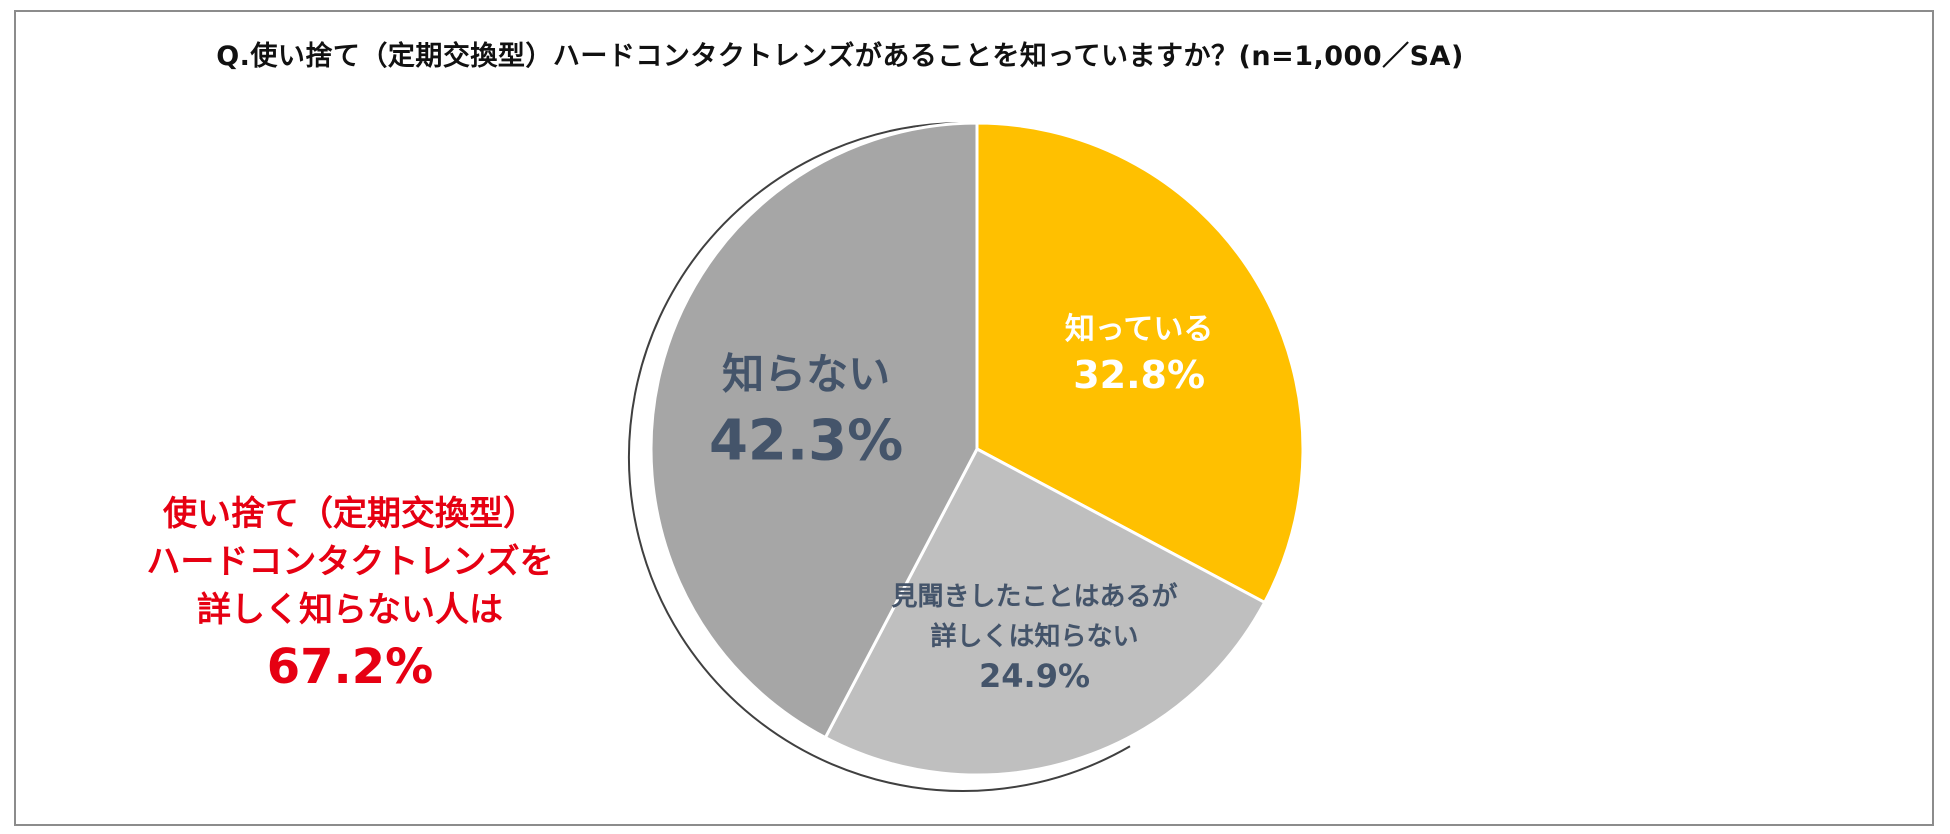 This screenshot has width=1950, height=834. Describe the element at coordinates (806, 440) in the screenshot. I see `slice-value-label: 42.3%` at that location.